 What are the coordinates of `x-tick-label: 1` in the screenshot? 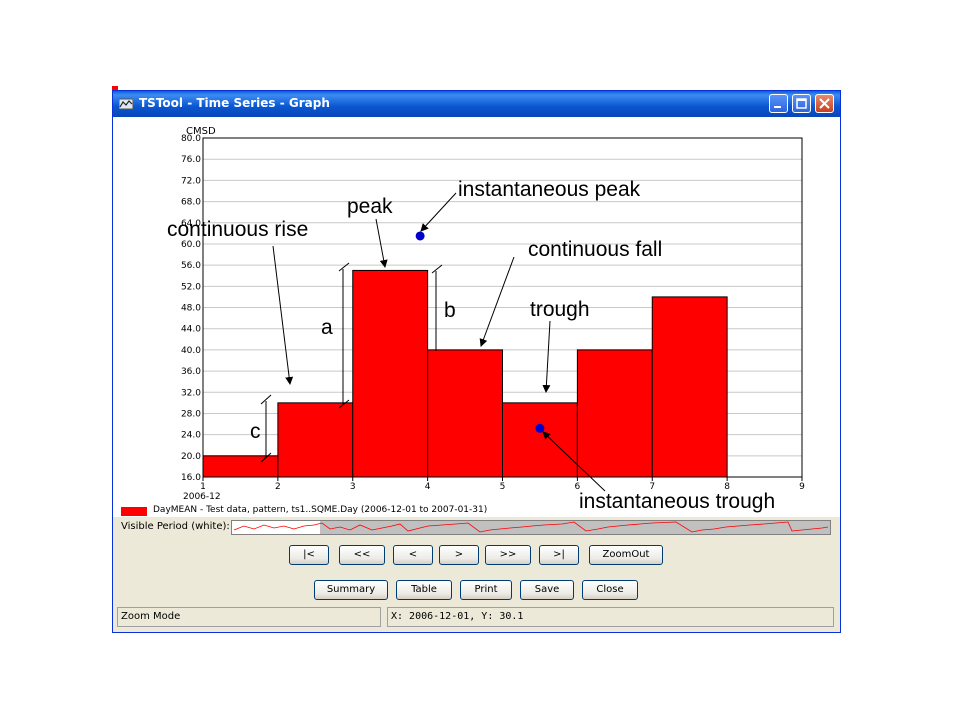 It's located at (203, 487).